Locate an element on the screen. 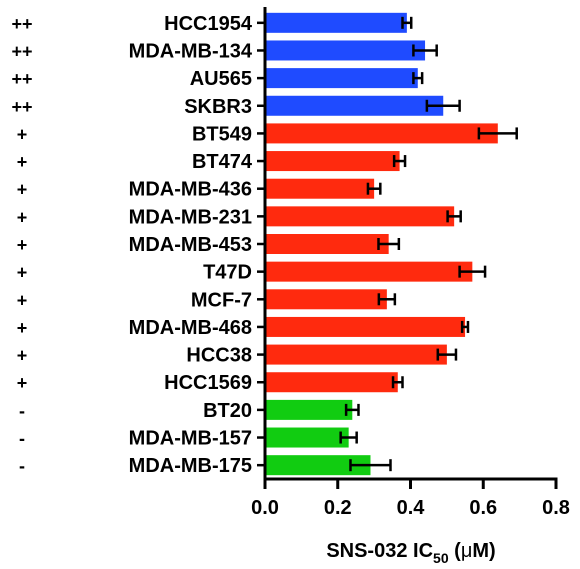 The width and height of the screenshot is (580, 569). x-tick-label: 0.4 is located at coordinates (411, 508).